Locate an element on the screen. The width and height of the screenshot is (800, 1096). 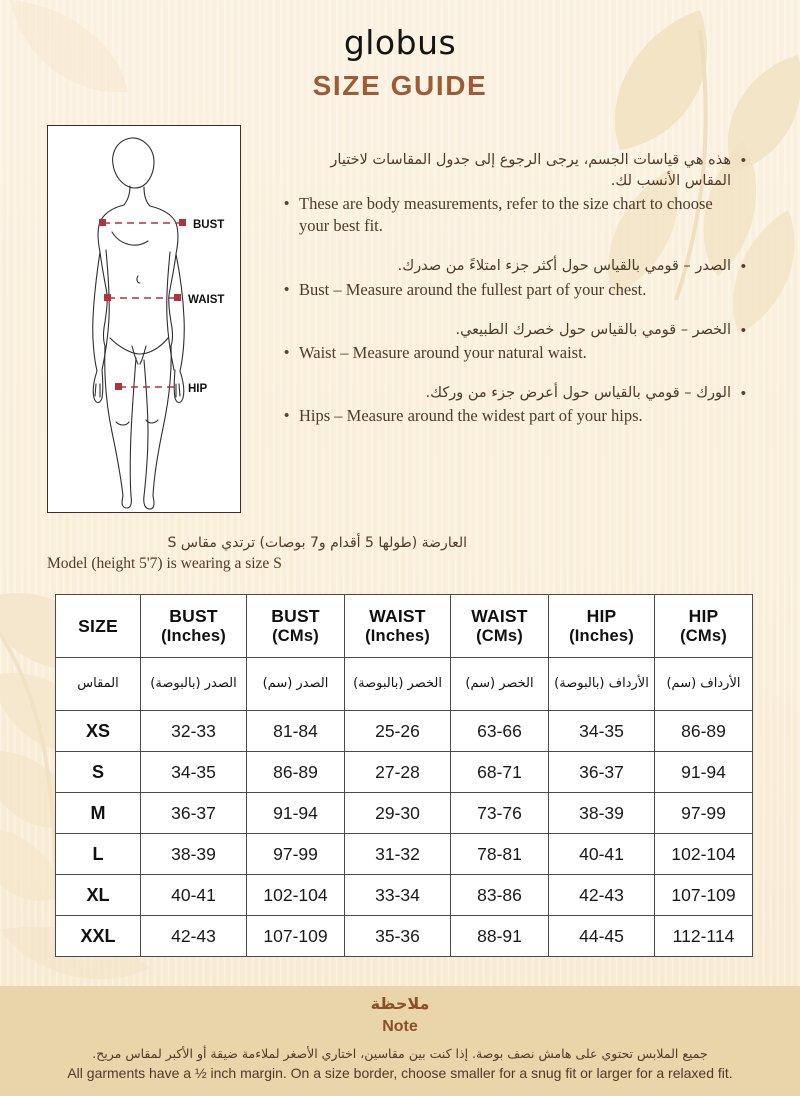
model-caption-en: Model (height 5'7) is wearing a size S is located at coordinates (164, 563).